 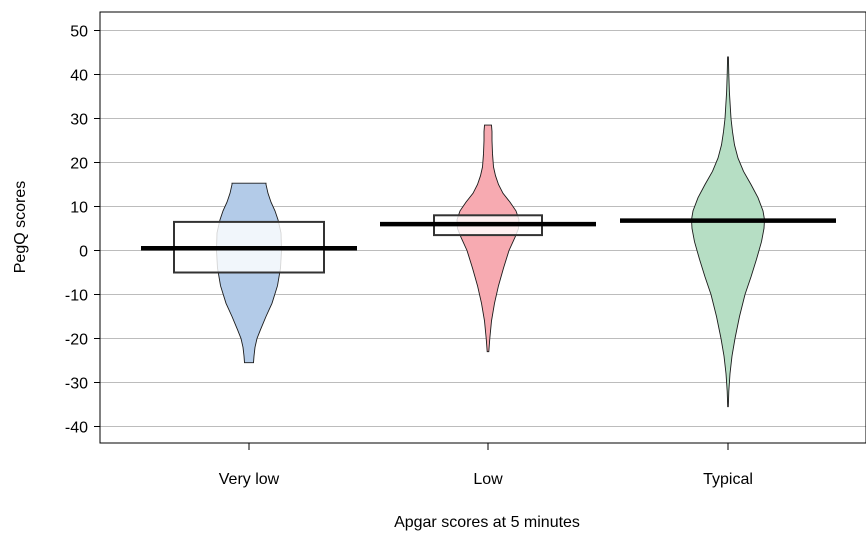 What do you see at coordinates (728, 232) in the screenshot?
I see `violin-typical` at bounding box center [728, 232].